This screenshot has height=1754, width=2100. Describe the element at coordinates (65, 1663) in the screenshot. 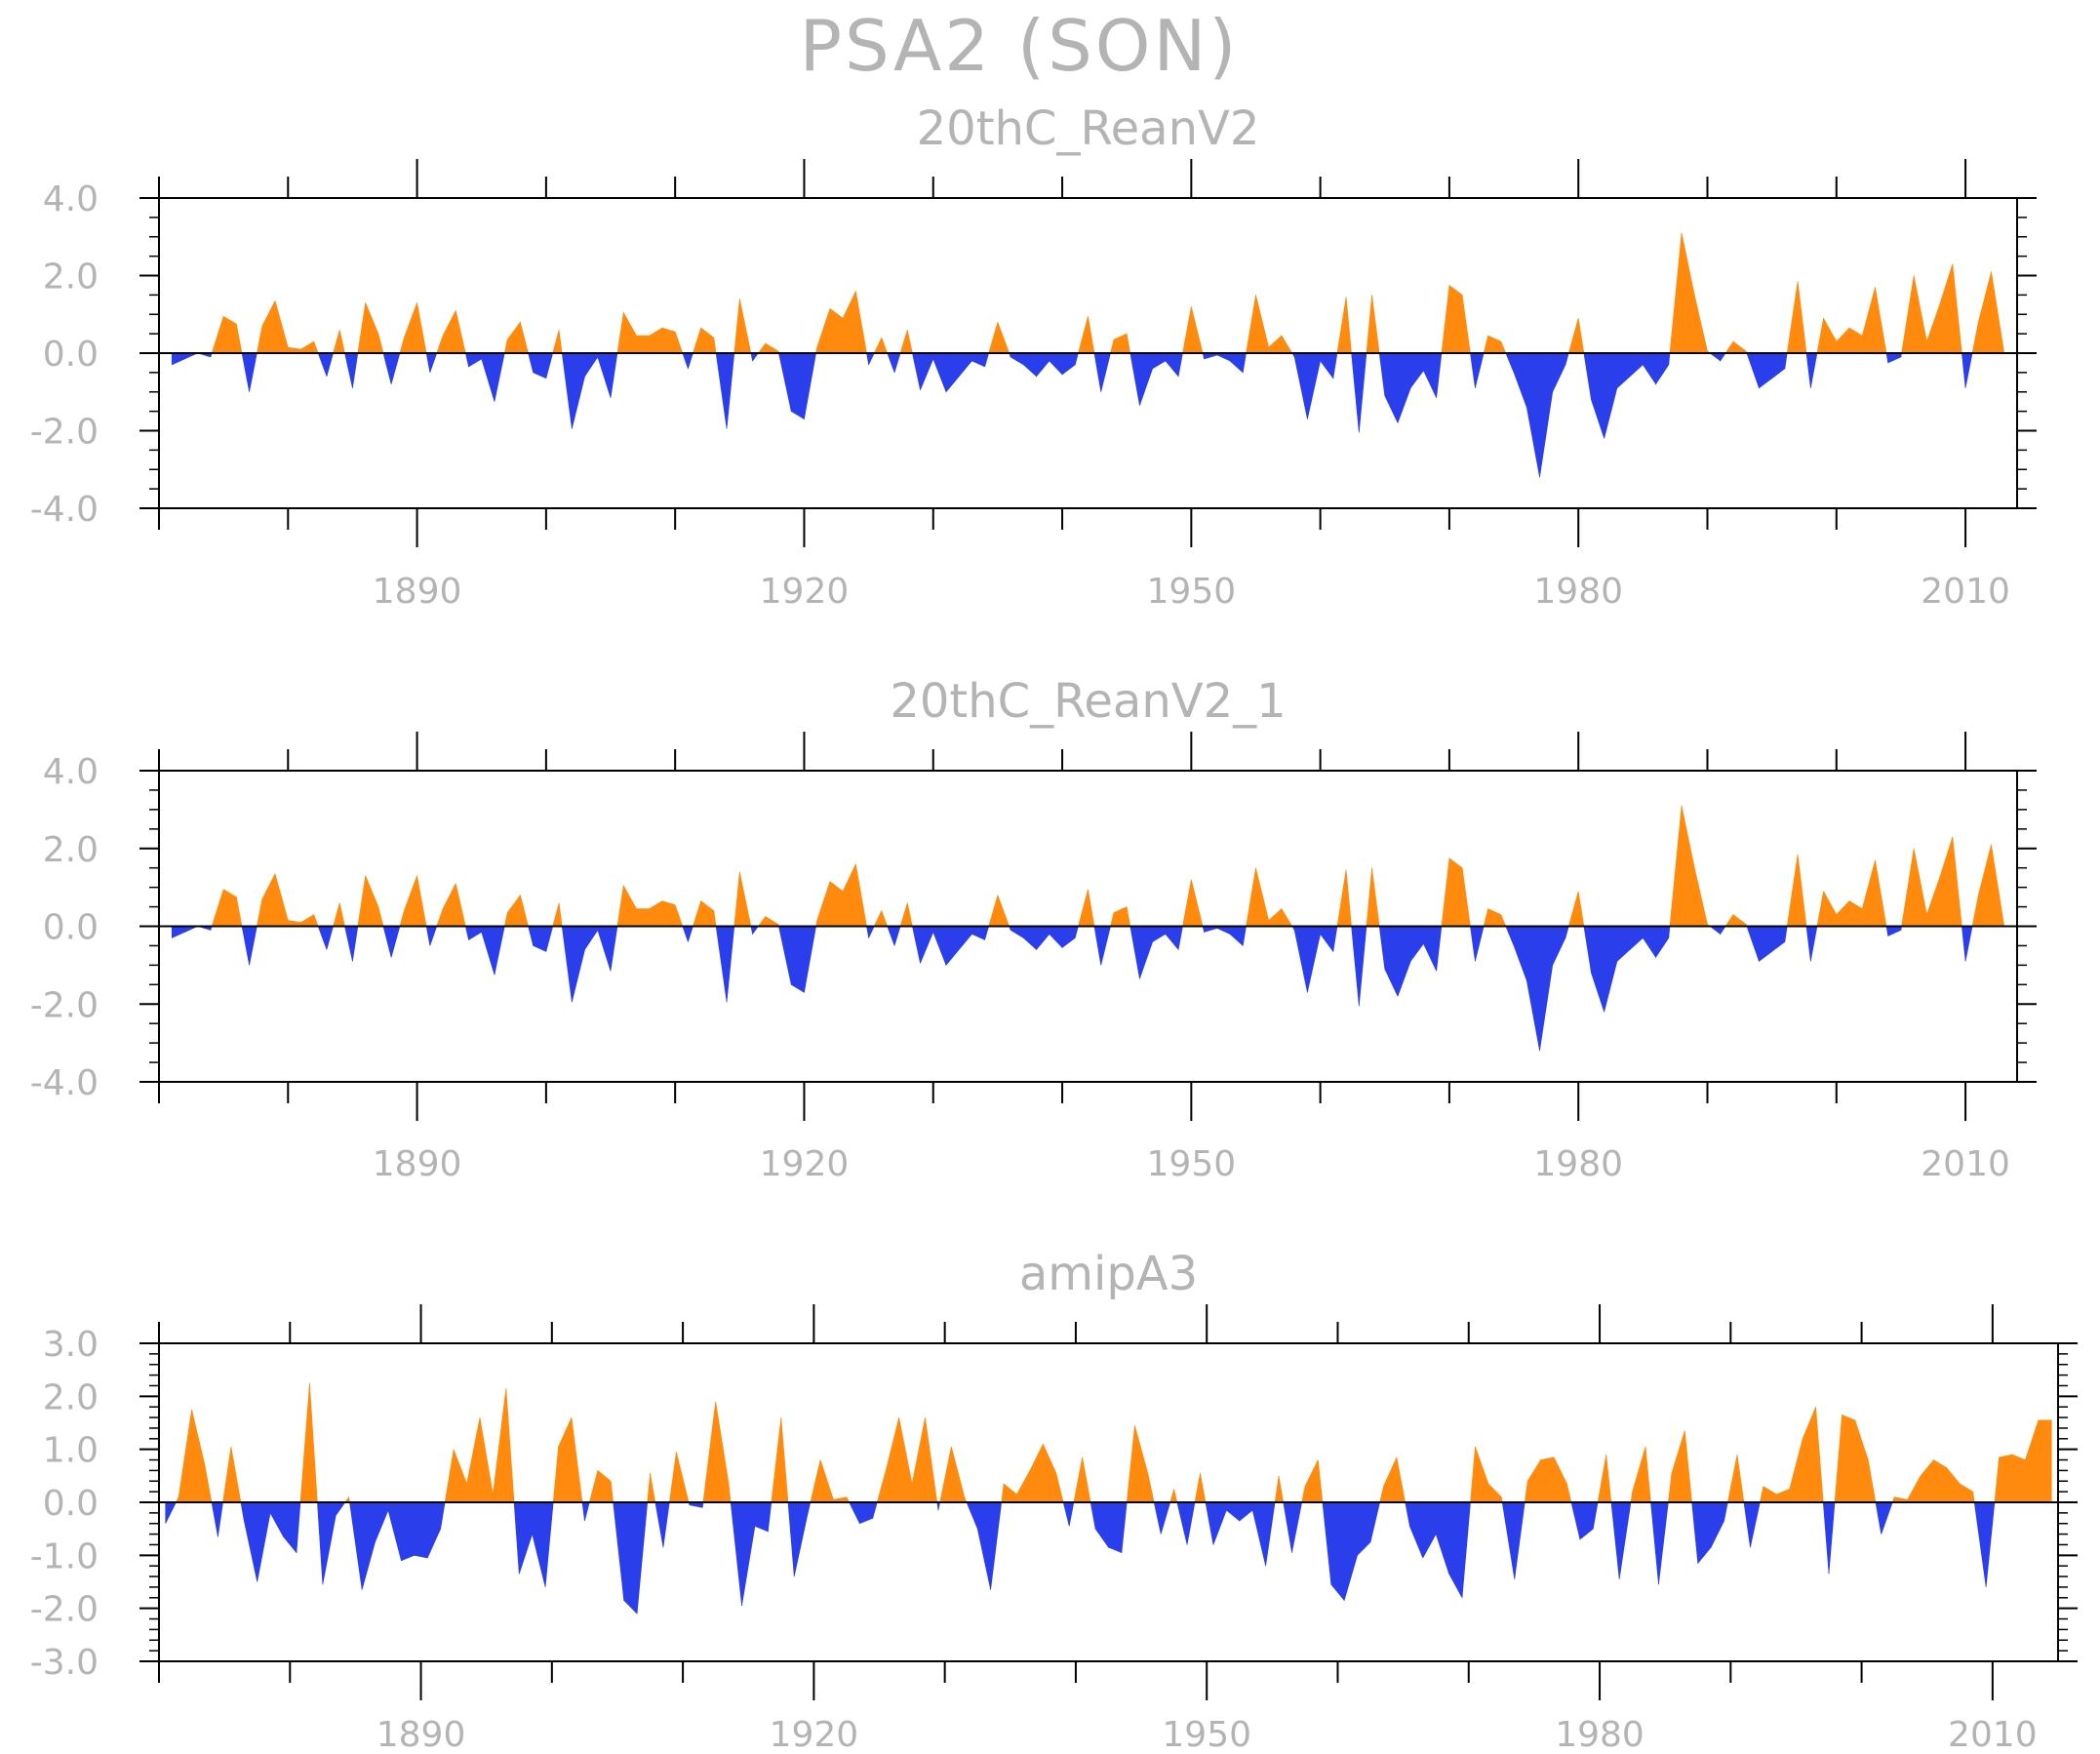

I see `y-tick-label: -3.0` at that location.